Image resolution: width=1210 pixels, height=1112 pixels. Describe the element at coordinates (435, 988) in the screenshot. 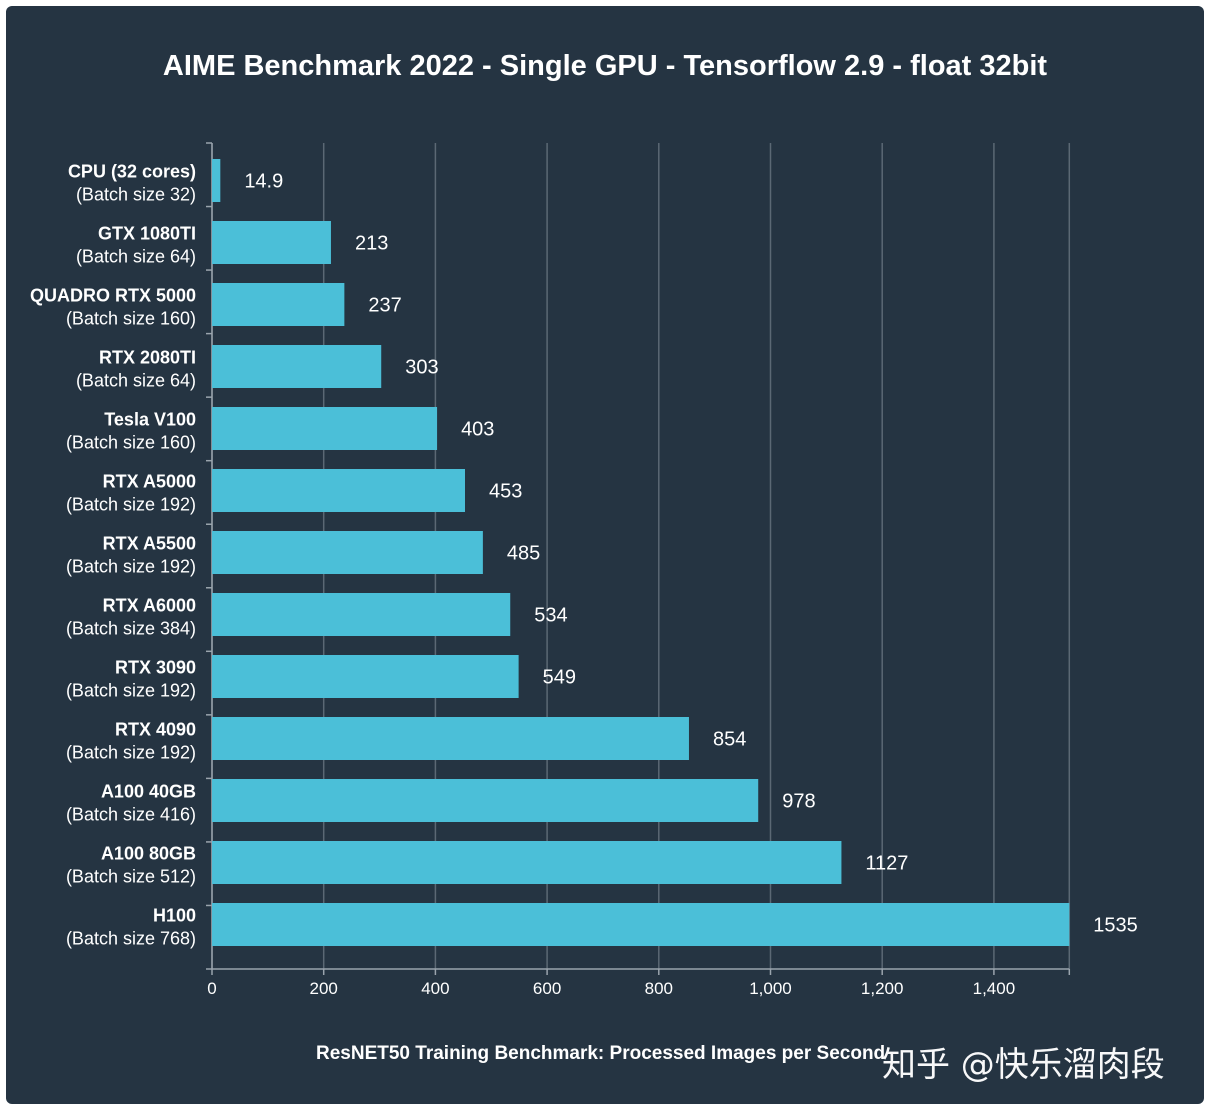

I see `x-tick-label: 400` at that location.